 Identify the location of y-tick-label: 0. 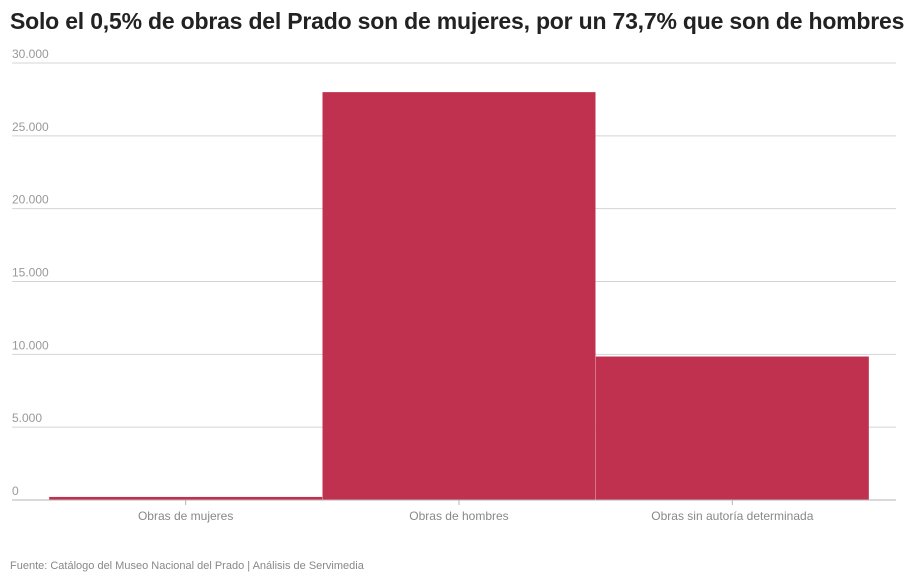
(15, 491).